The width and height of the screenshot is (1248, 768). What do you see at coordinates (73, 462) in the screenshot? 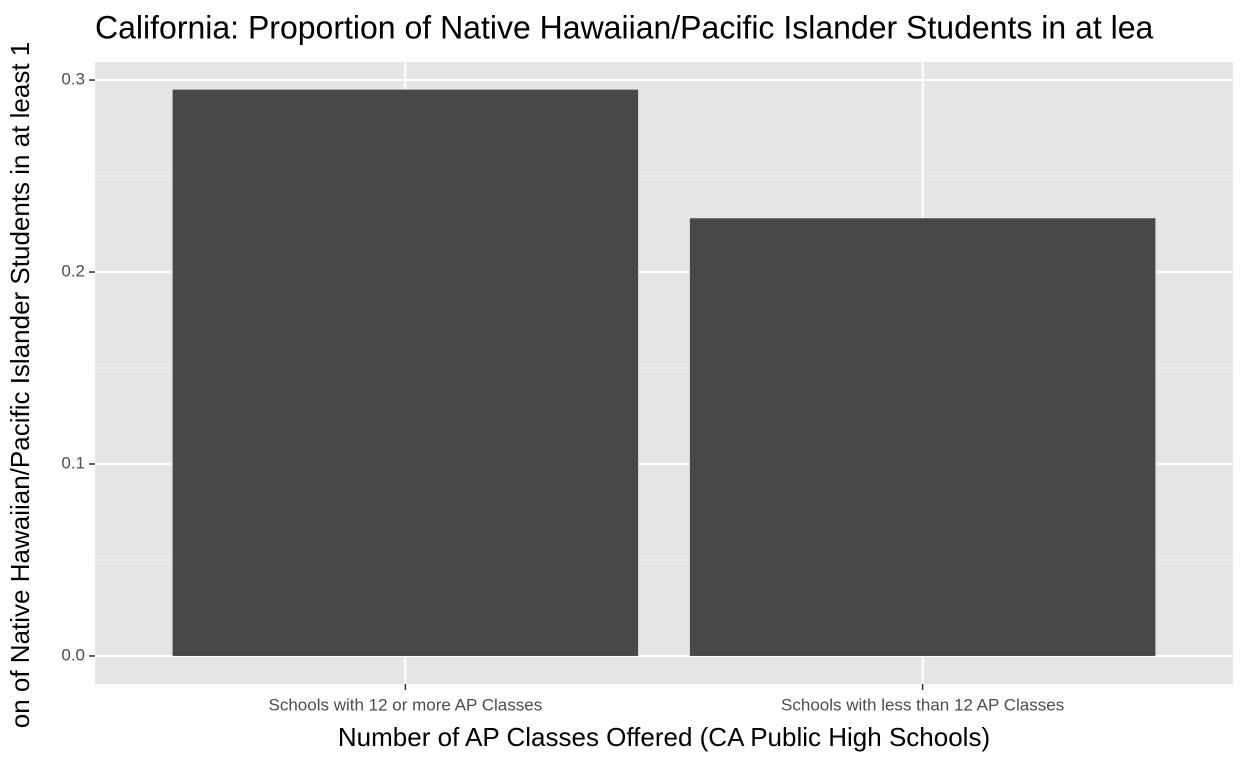
I see `y-tick-label: 0.1` at bounding box center [73, 462].